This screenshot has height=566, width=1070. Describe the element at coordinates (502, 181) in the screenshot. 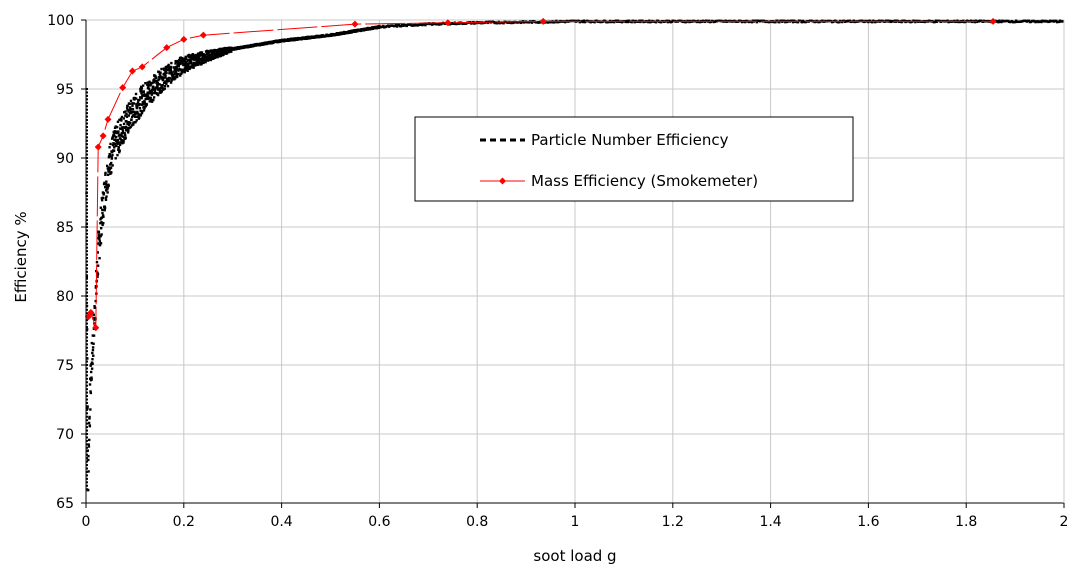

I see `legend-marker-mass` at that location.